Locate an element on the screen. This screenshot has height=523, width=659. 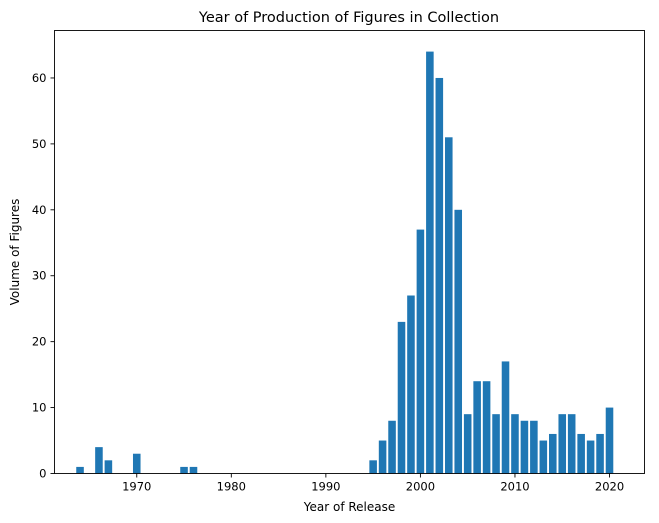
bar-2015 is located at coordinates (562, 444).